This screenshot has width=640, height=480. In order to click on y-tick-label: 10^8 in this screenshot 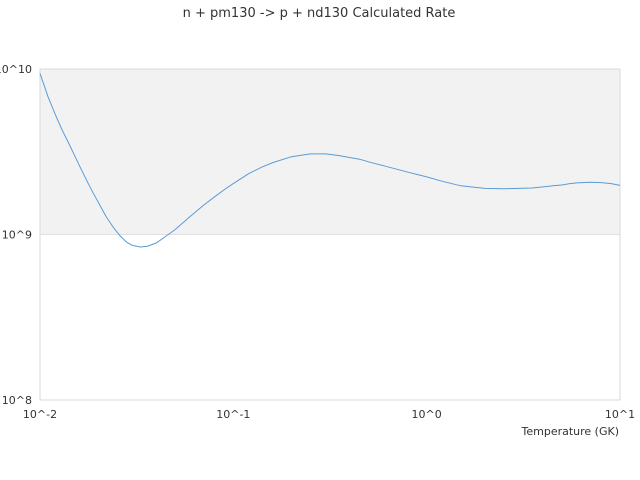, I will do `click(17, 400)`.